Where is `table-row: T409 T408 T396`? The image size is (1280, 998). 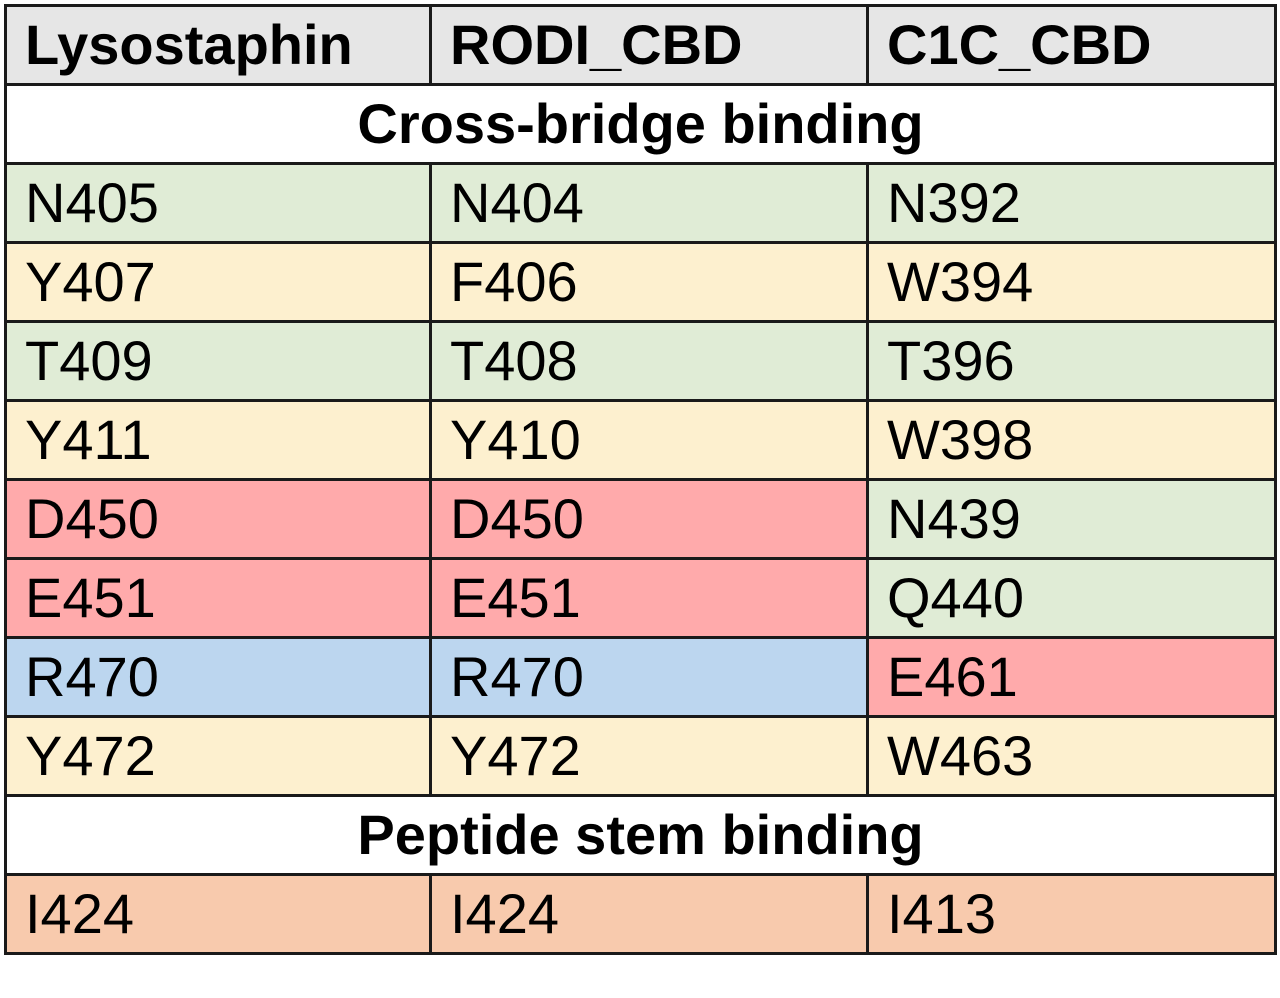
table-row: T409 T408 T396 is located at coordinates (640, 361).